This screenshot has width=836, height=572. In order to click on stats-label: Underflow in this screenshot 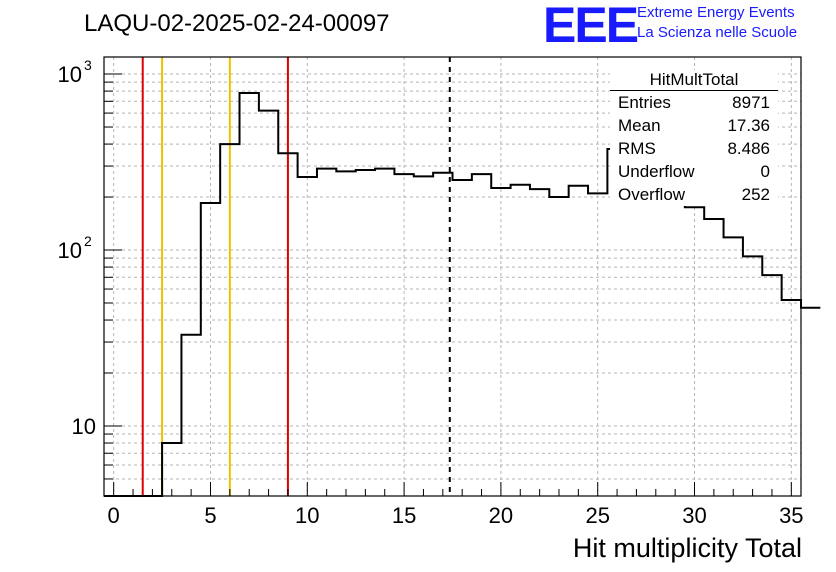, I will do `click(656, 171)`.